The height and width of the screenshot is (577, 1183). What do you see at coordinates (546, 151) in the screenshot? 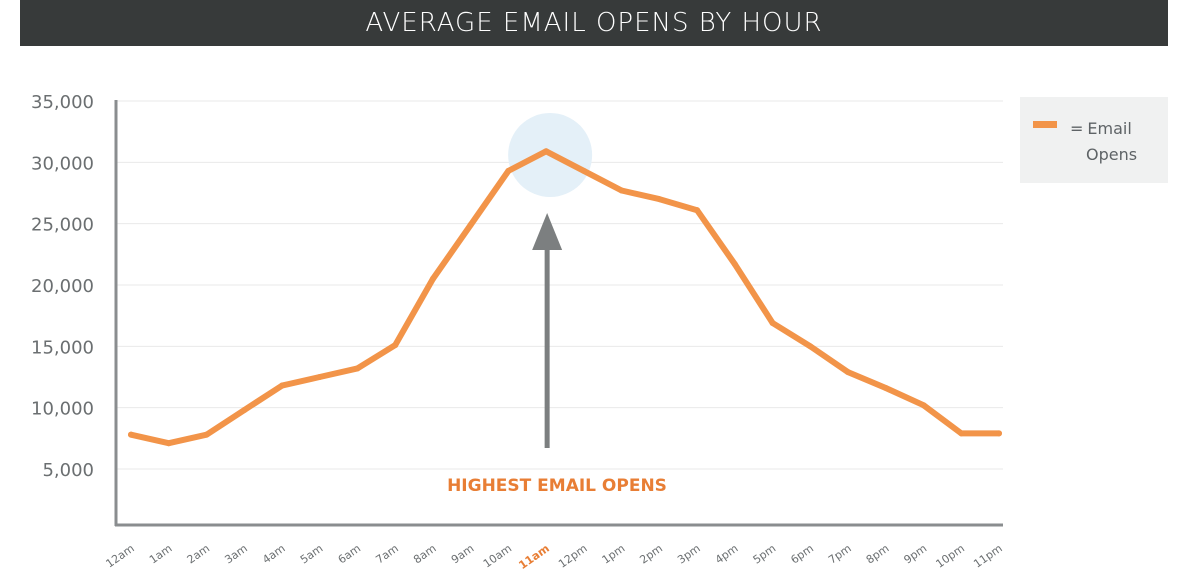
I see `data-point-11am` at bounding box center [546, 151].